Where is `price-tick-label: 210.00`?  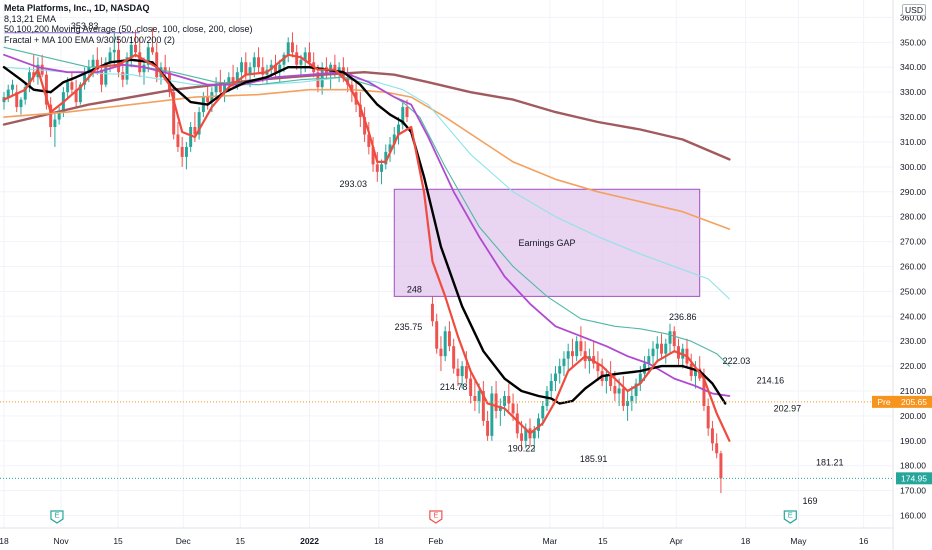 price-tick-label: 210.00 is located at coordinates (913, 391).